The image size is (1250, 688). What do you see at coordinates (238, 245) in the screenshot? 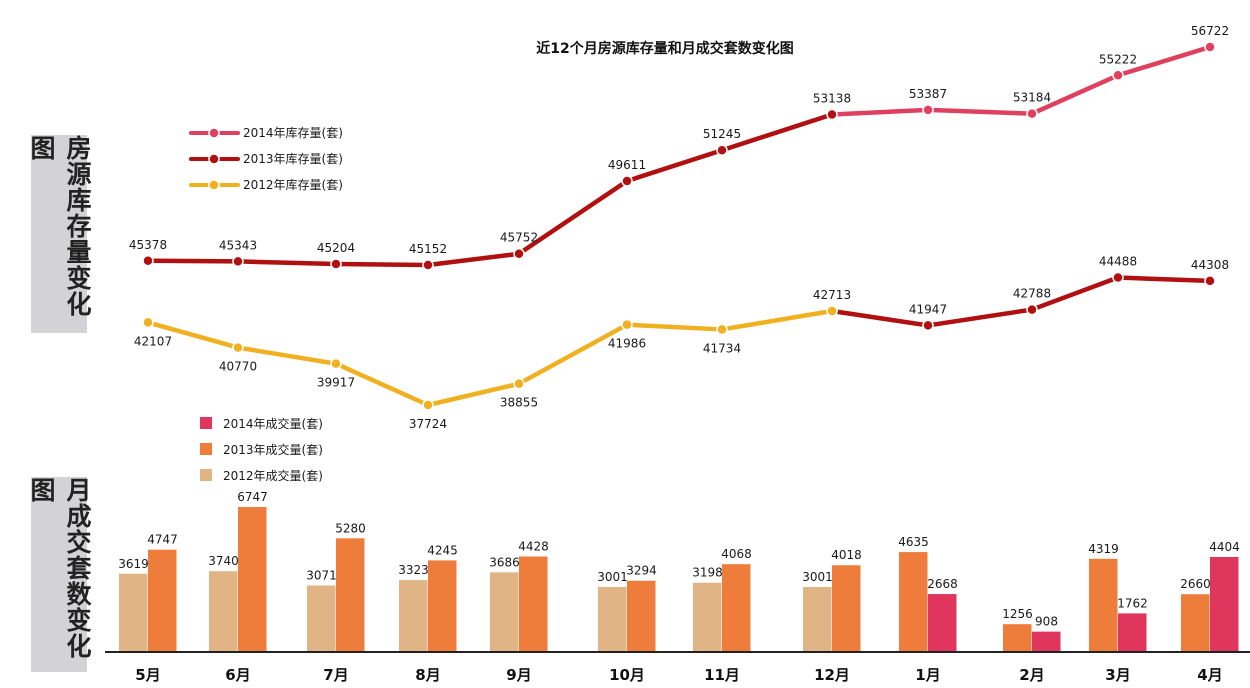
I see `inventory-point-value: 45343` at bounding box center [238, 245].